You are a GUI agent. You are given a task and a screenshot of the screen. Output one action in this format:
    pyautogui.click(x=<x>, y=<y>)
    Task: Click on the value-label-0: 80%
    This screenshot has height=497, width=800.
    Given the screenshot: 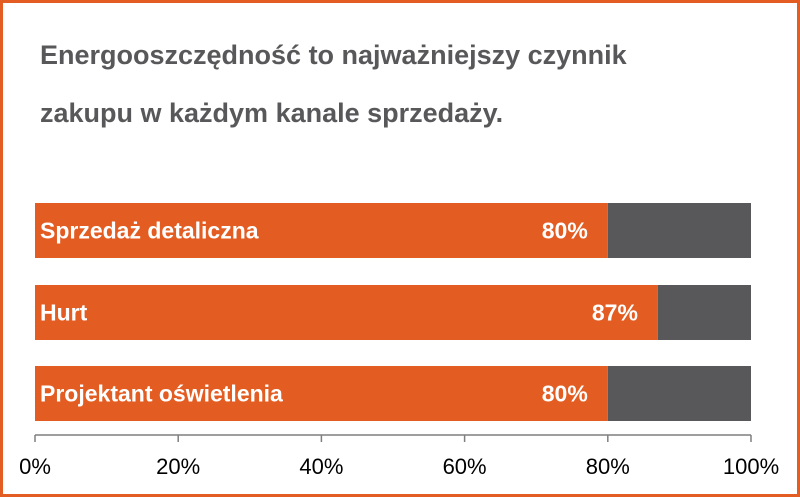 What is the action you would take?
    pyautogui.click(x=565, y=231)
    